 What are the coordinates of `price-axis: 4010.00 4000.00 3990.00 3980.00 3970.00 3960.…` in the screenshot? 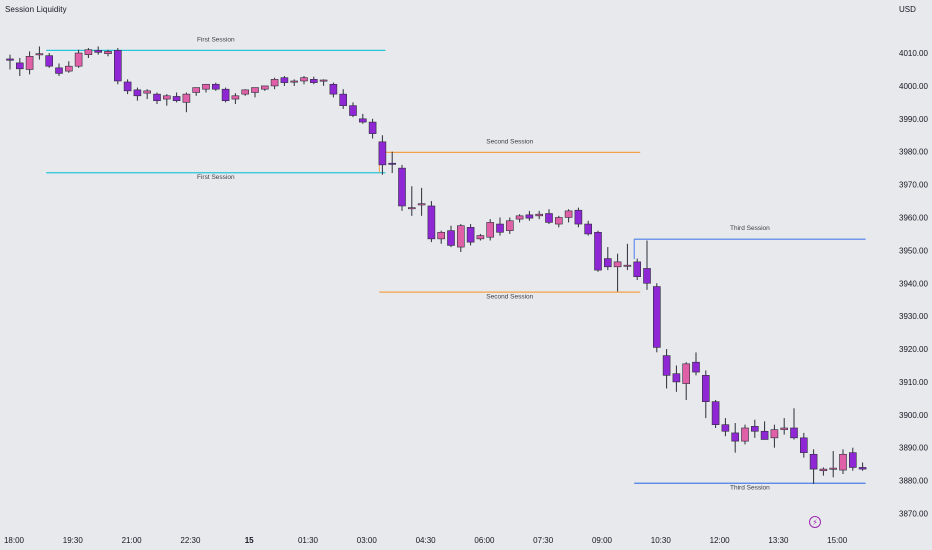 It's located at (913, 283).